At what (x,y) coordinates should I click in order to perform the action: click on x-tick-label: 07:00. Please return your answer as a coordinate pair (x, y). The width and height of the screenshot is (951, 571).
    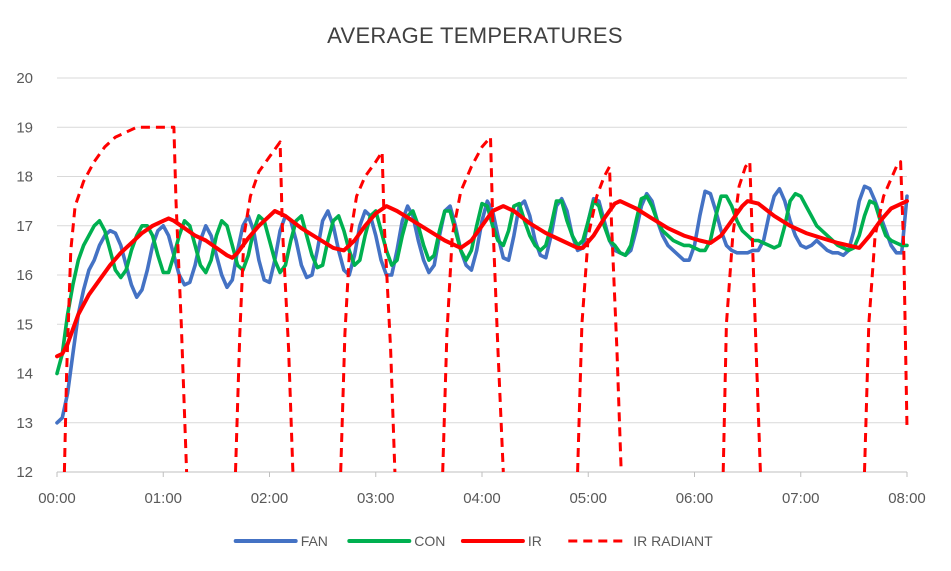
    Looking at the image, I should click on (801, 498).